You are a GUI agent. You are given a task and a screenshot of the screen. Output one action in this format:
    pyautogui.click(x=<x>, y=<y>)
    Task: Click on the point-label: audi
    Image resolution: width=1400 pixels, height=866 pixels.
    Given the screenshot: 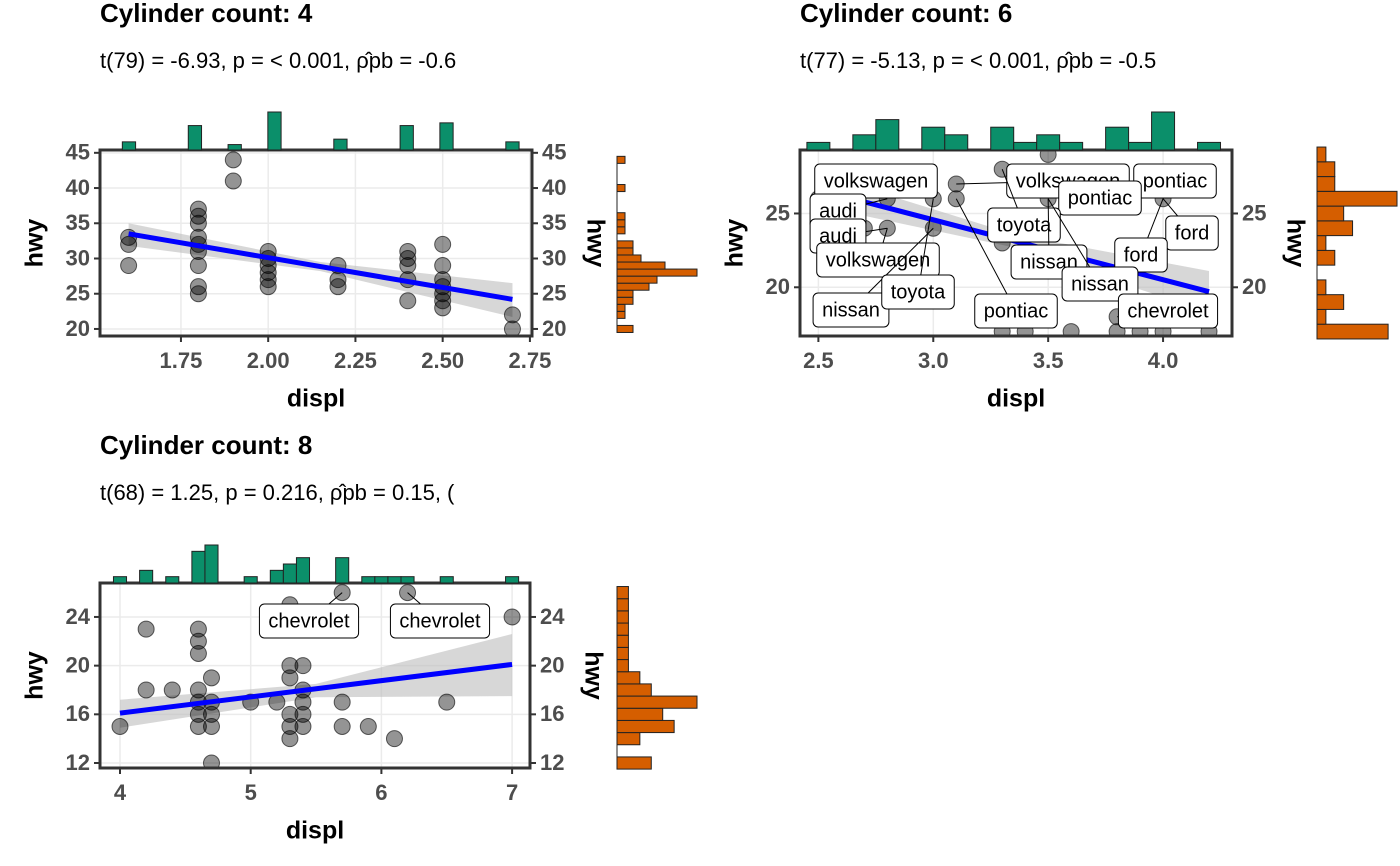 What is the action you would take?
    pyautogui.click(x=838, y=211)
    